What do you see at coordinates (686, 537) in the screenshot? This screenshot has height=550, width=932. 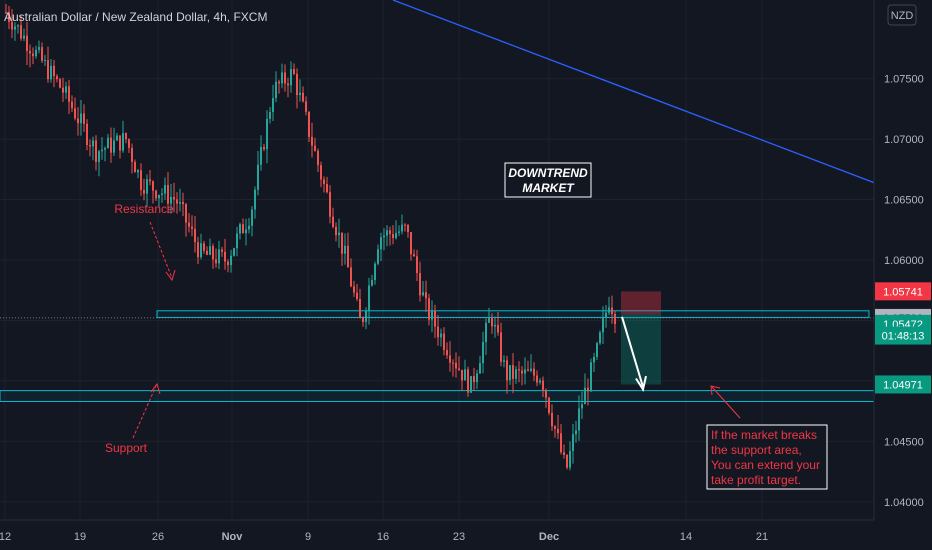 I see `time-tick-label: 14` at bounding box center [686, 537].